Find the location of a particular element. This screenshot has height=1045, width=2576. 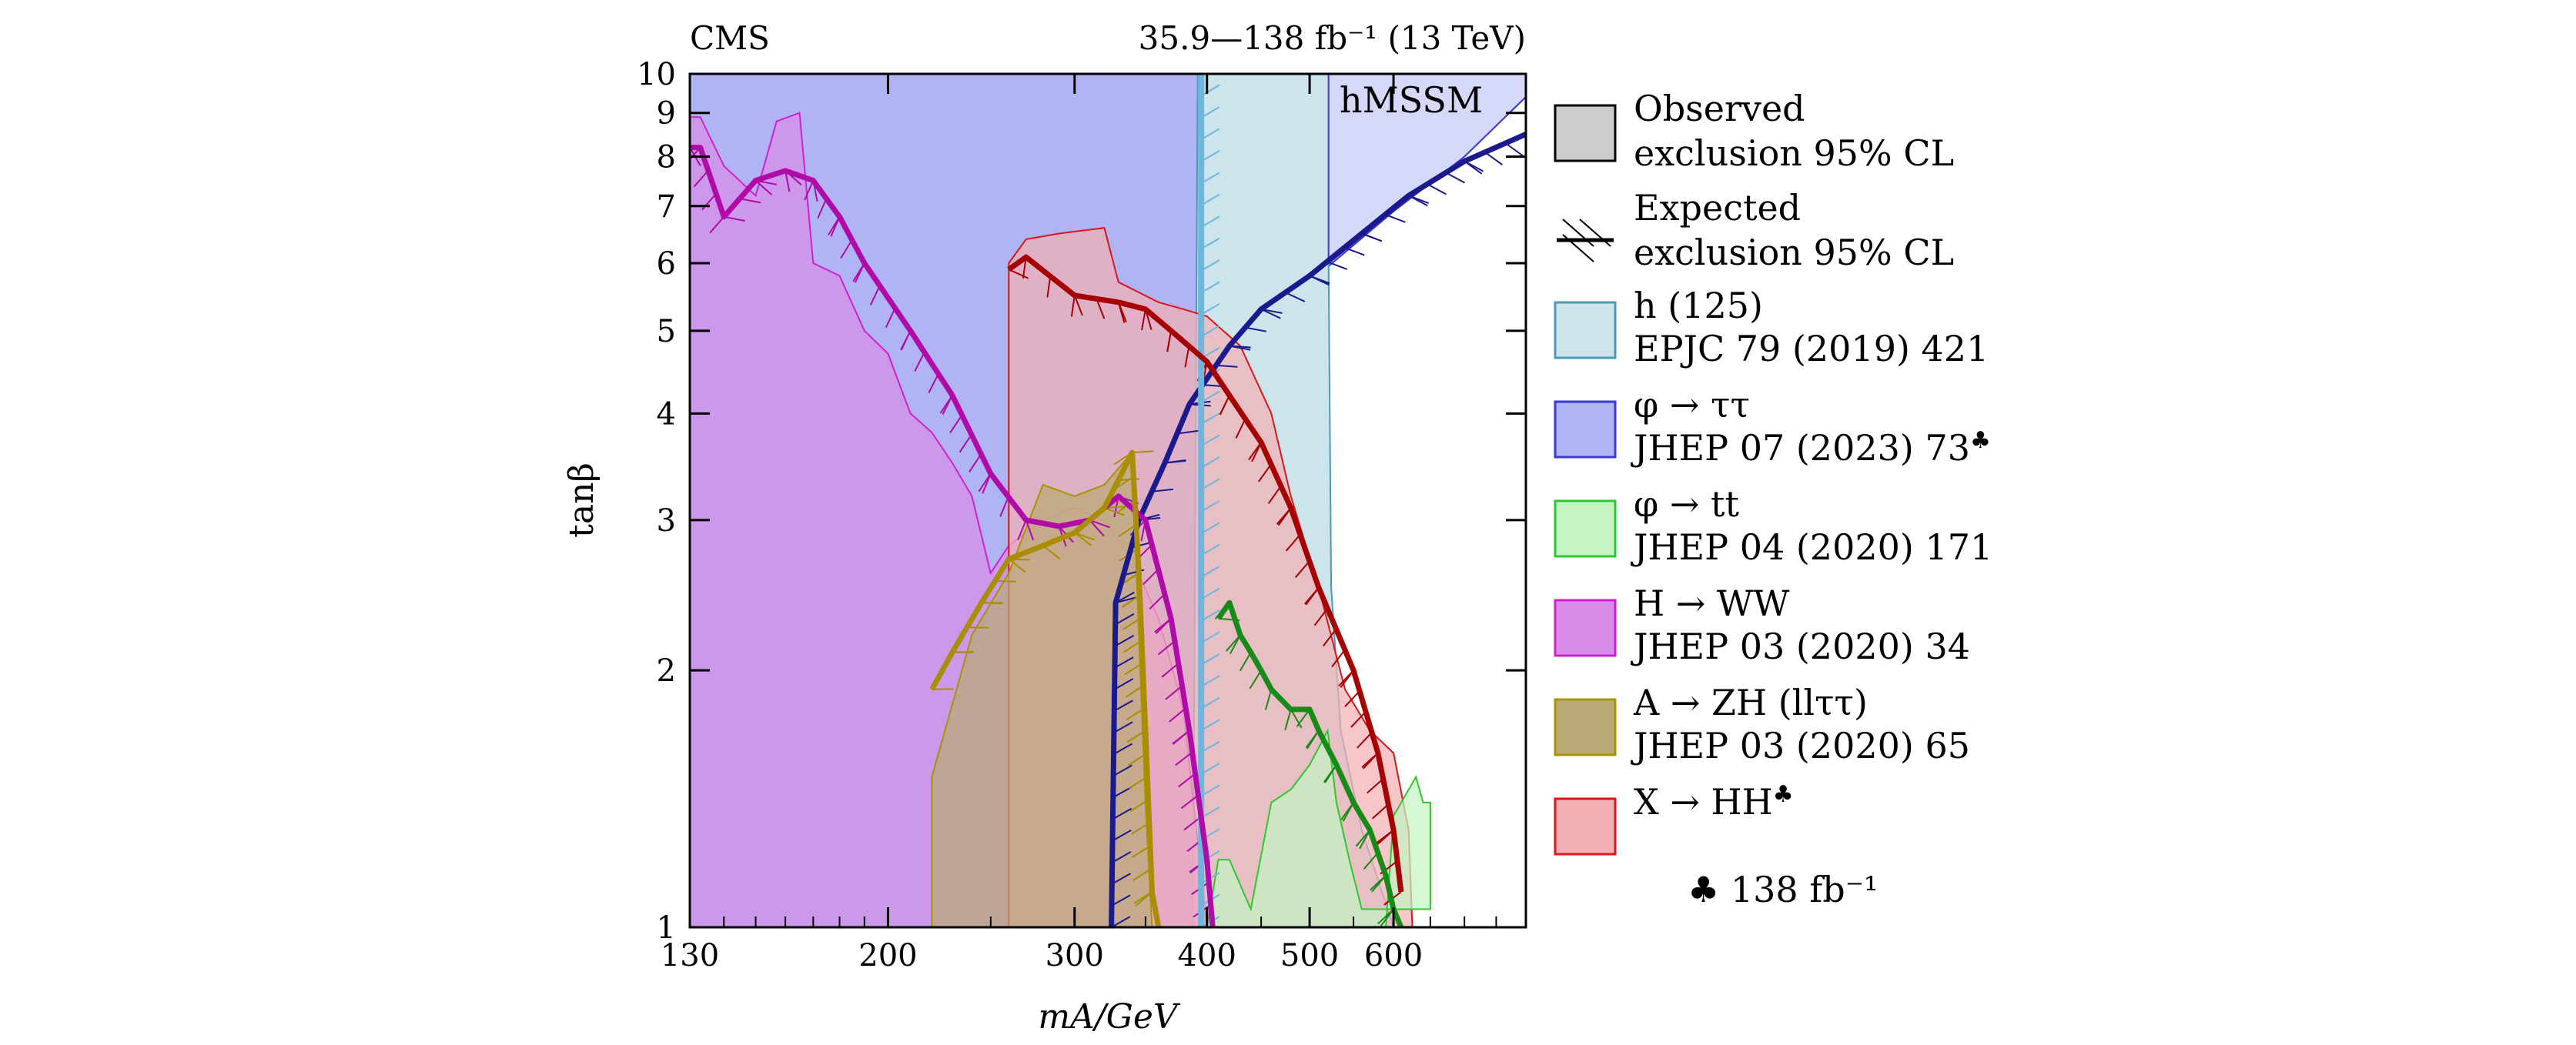

legend-swatch-tt is located at coordinates (1586, 528).